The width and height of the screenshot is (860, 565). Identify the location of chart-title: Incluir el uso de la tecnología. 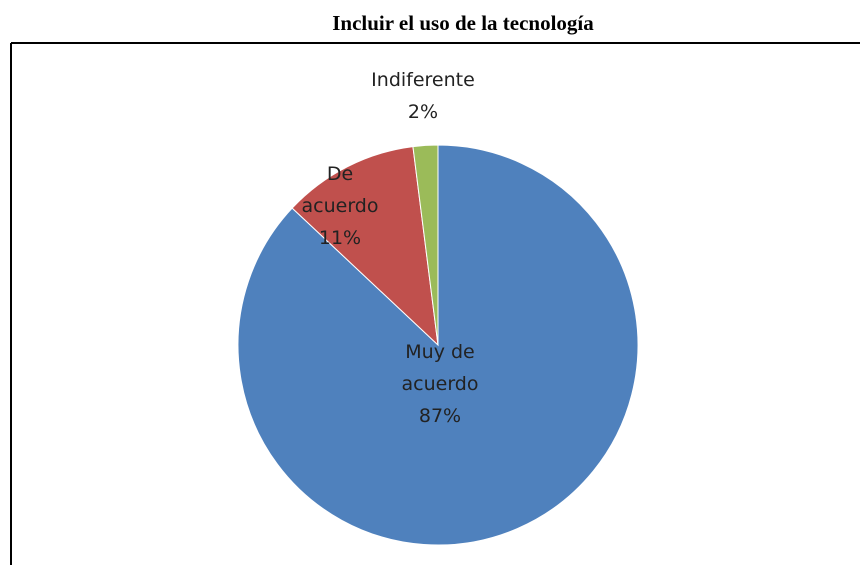
(463, 23).